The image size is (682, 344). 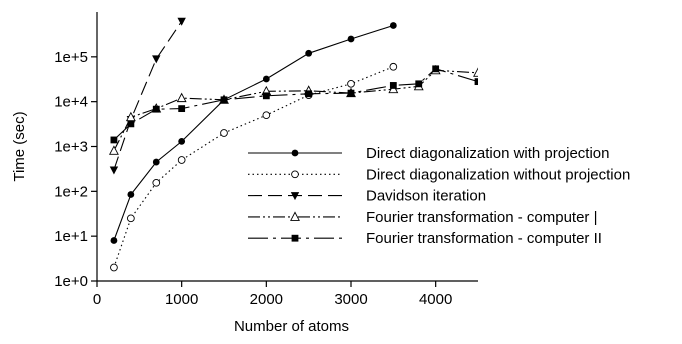 I want to click on y-tick-label: 1e+4, so click(x=71, y=102).